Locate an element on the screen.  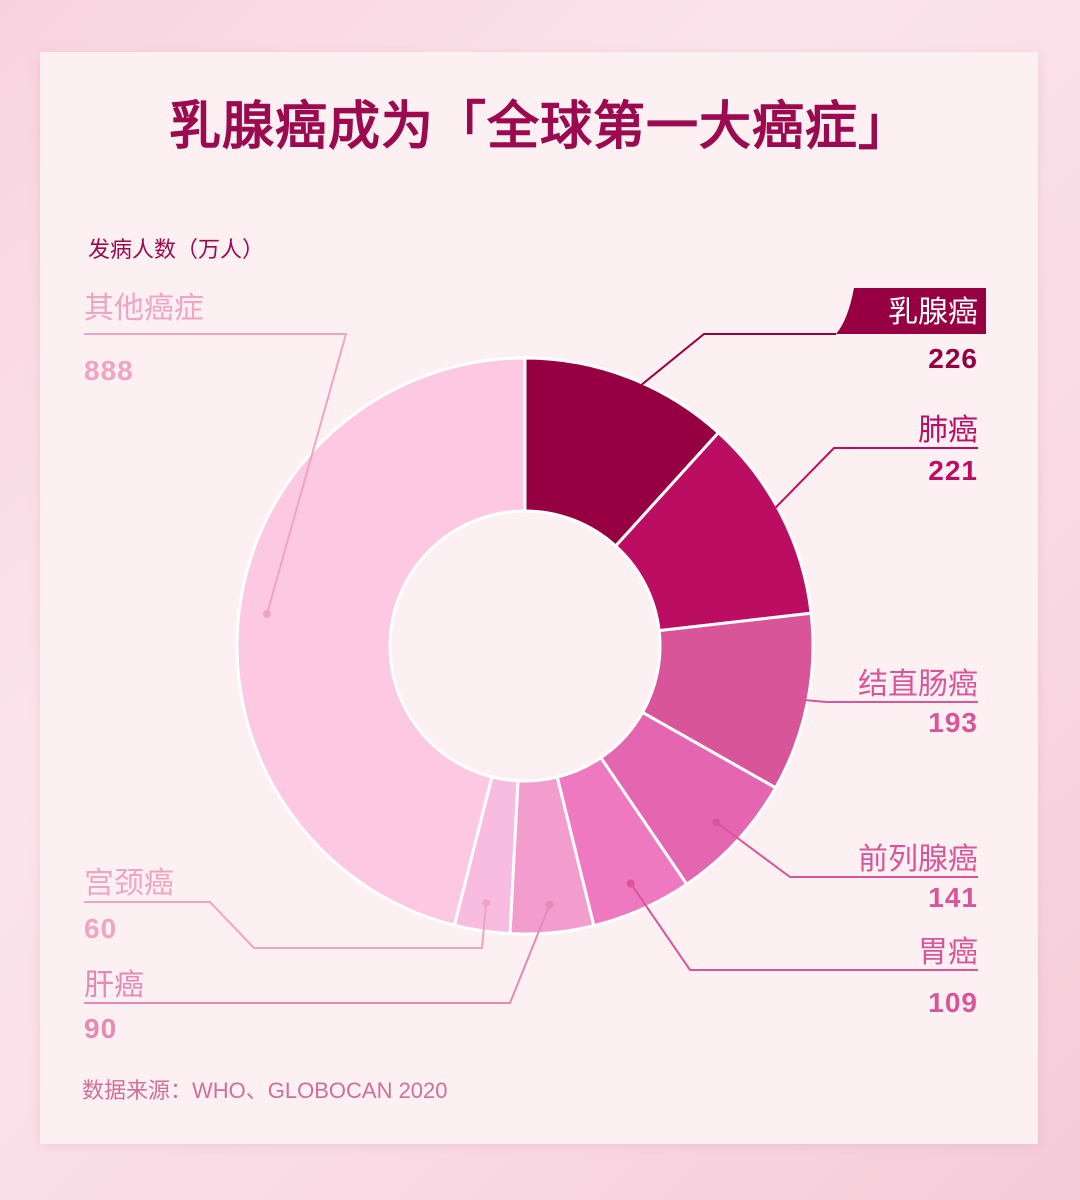
slice-7-name-label: 宫颈癌 is located at coordinates (129, 883).